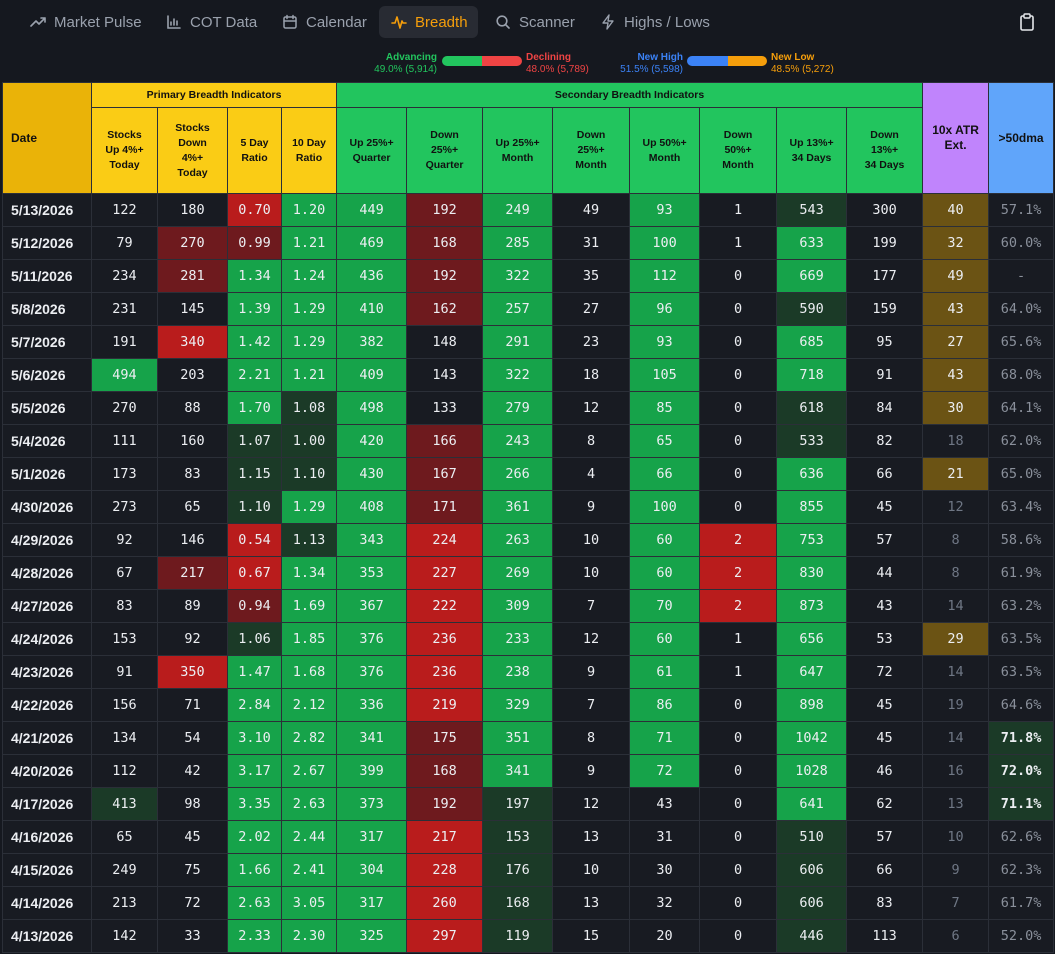 This screenshot has height=954, width=1055. Describe the element at coordinates (124, 150) in the screenshot. I see `header-up4-today: Stocks Up 4%+ Today` at that location.